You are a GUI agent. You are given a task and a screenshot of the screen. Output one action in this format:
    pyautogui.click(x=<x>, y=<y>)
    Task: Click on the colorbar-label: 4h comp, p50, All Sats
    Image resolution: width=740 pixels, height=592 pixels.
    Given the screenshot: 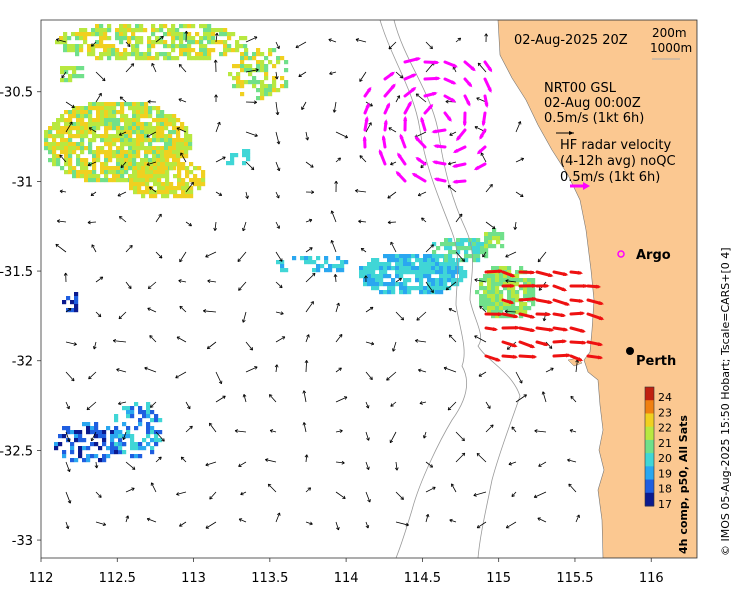 What is the action you would take?
    pyautogui.click(x=683, y=484)
    